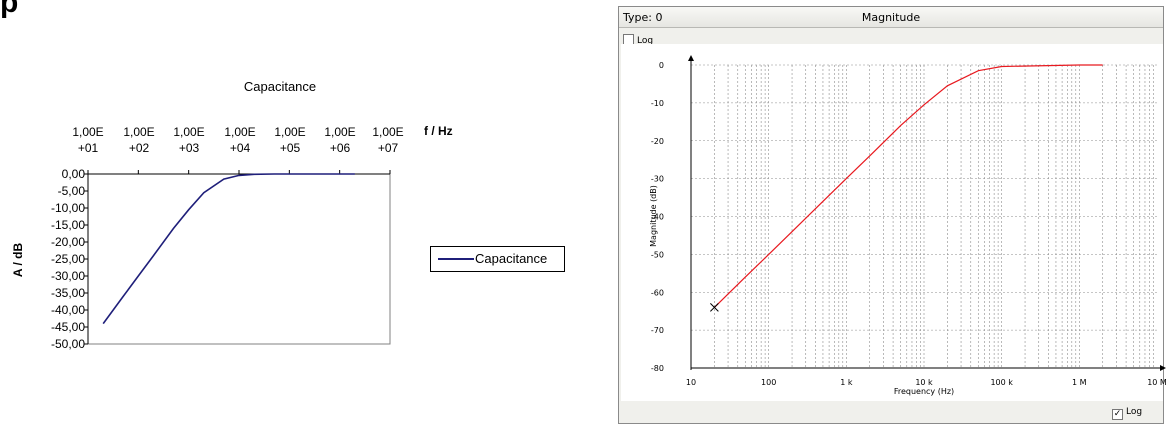 This screenshot has width=1168, height=428. I want to click on left-y-tick-label: -20,00, so click(67, 242).